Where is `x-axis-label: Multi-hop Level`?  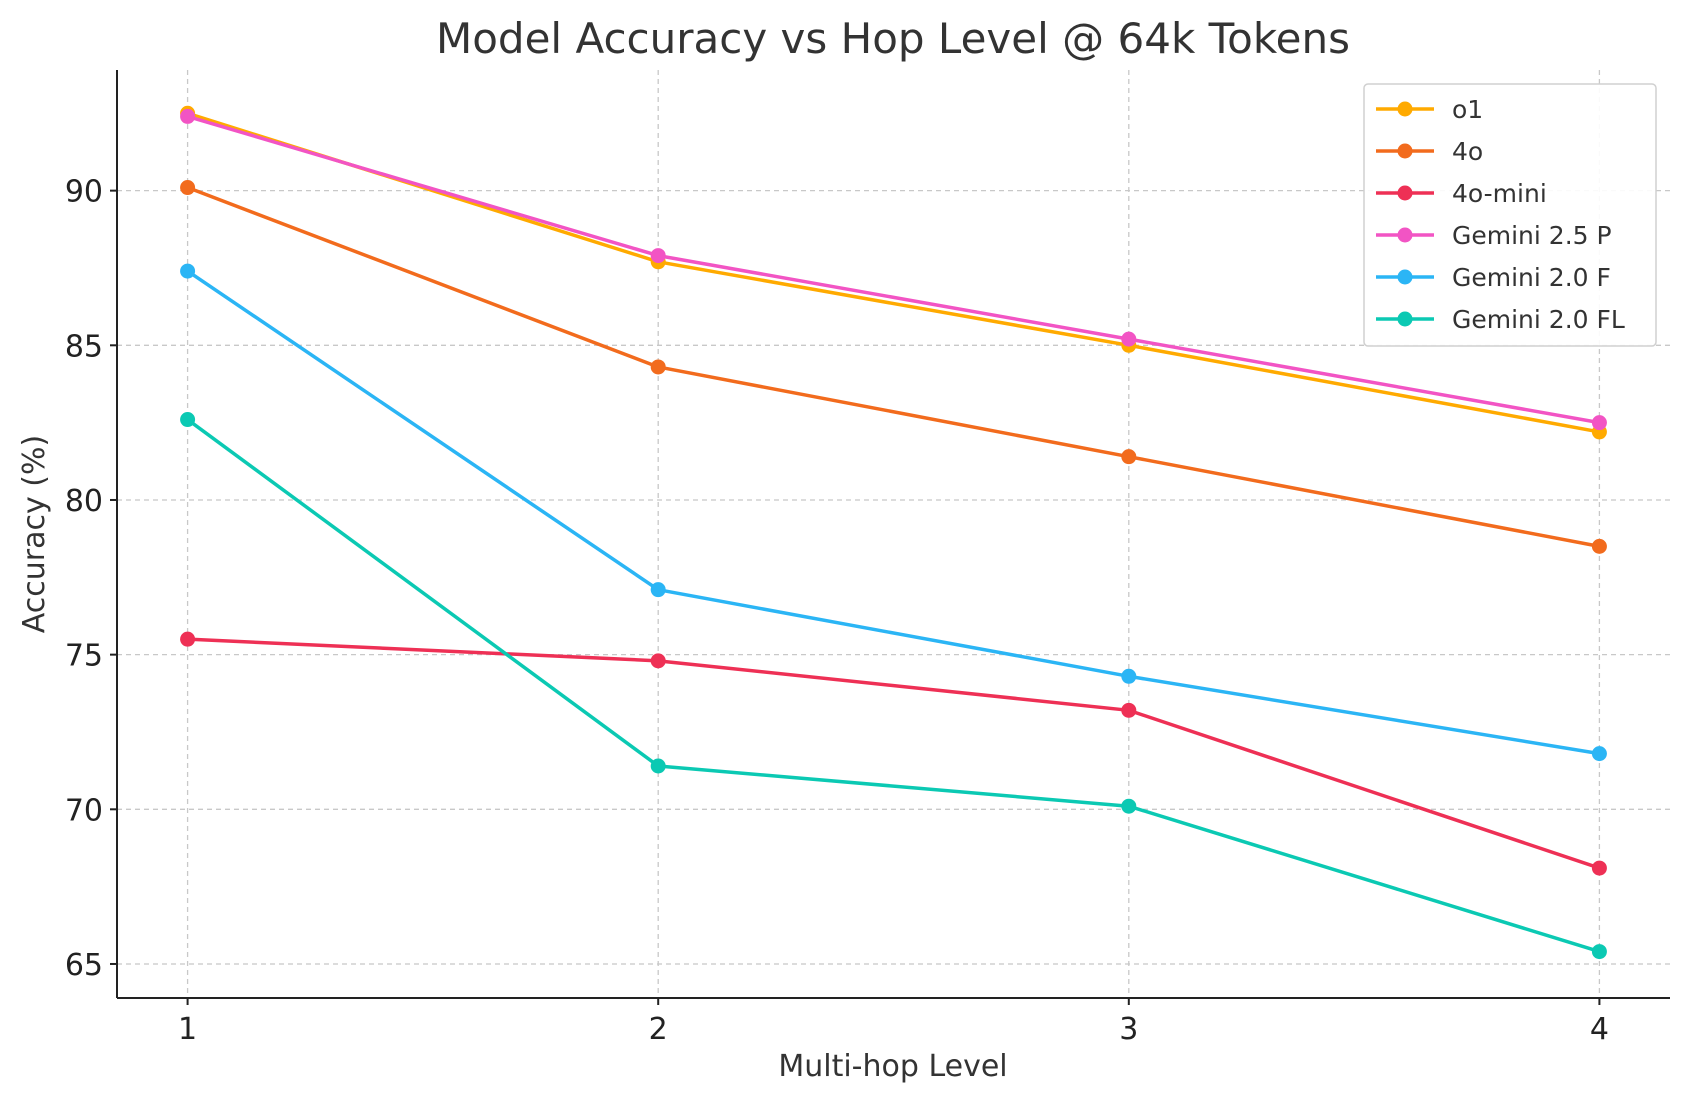 x-axis-label: Multi-hop Level is located at coordinates (892, 1066).